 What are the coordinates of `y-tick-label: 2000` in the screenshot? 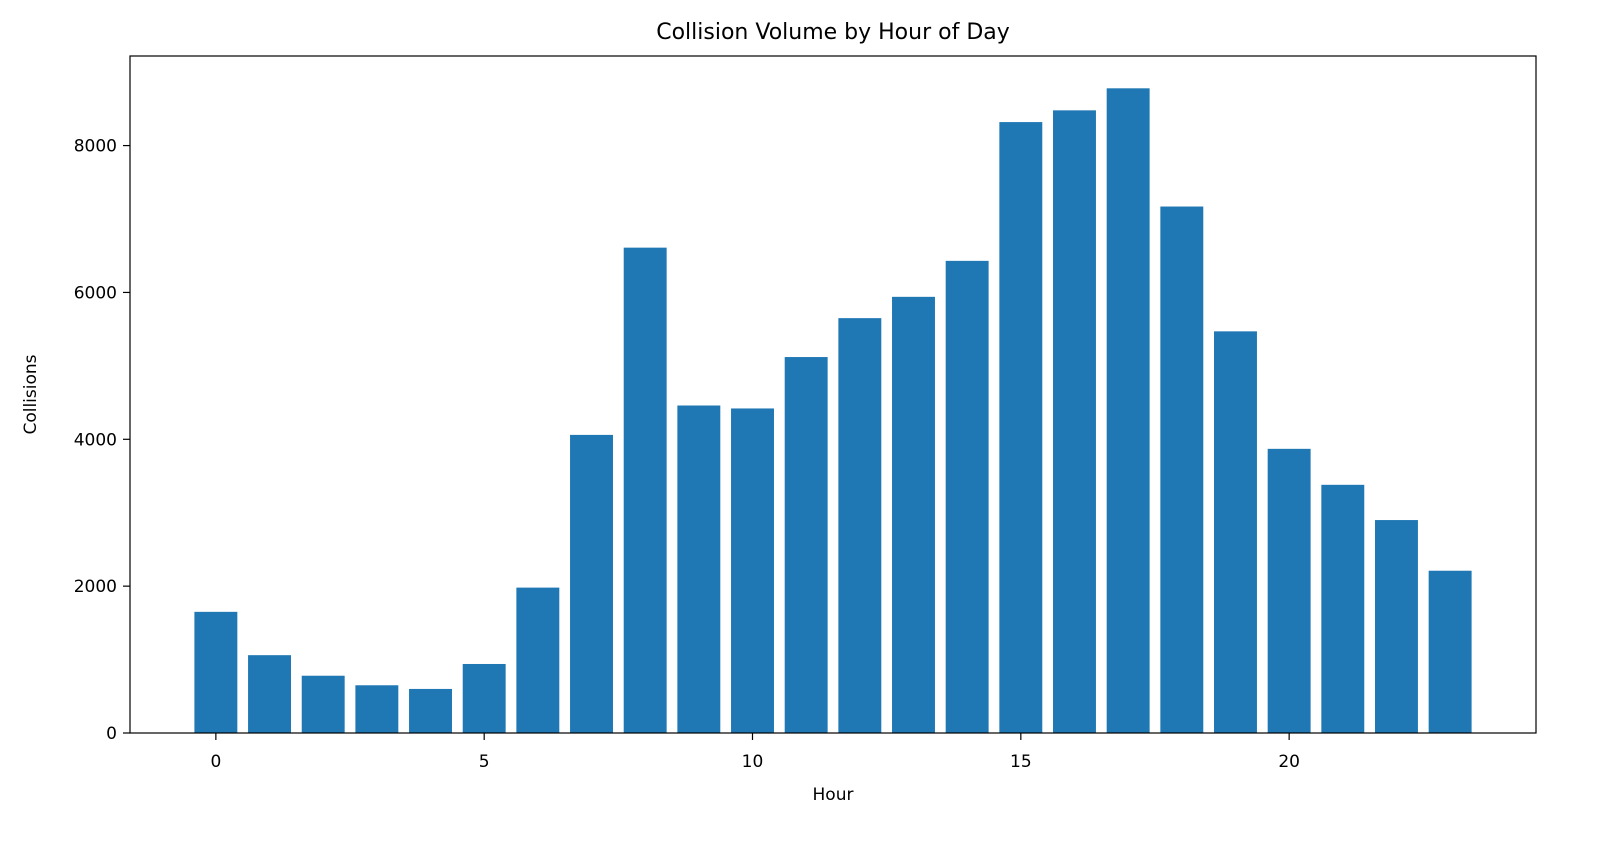 It's located at (95, 587).